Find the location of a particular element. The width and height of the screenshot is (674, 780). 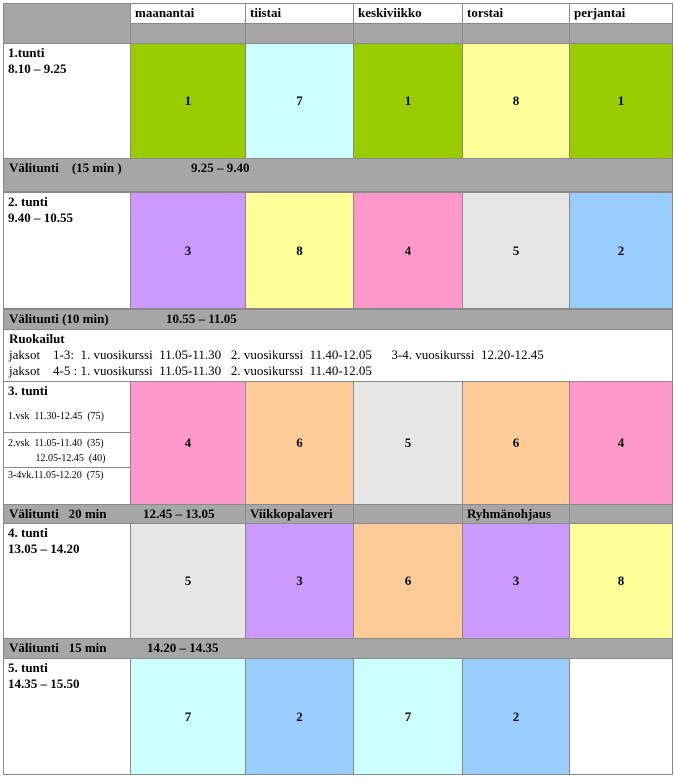

break-note: Ryhmänohjaus is located at coordinates (509, 513).